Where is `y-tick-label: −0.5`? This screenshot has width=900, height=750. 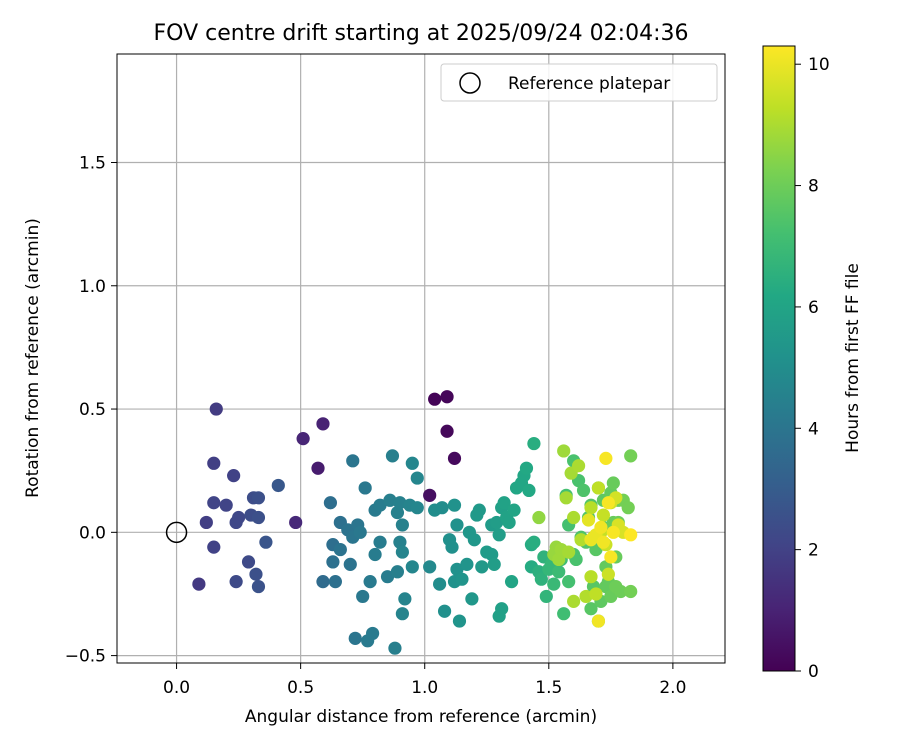 y-tick-label: −0.5 is located at coordinates (85, 657).